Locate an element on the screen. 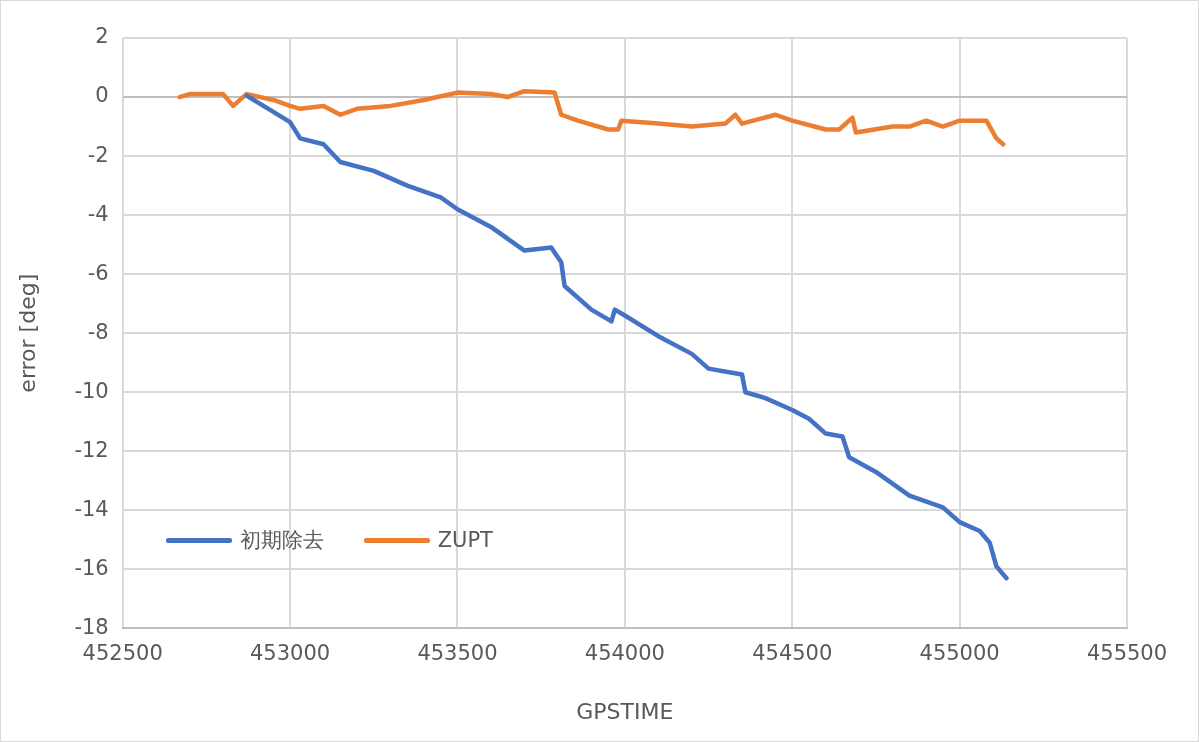  y-tick-label: 2 is located at coordinates (102, 36).